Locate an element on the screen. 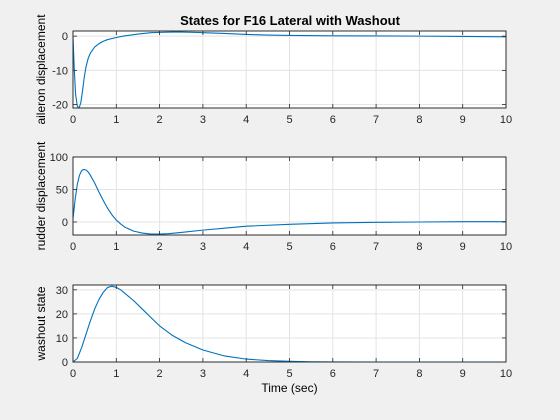 The height and width of the screenshot is (420, 560). figure-title: States for F16 Lateral with Washout is located at coordinates (290, 20).